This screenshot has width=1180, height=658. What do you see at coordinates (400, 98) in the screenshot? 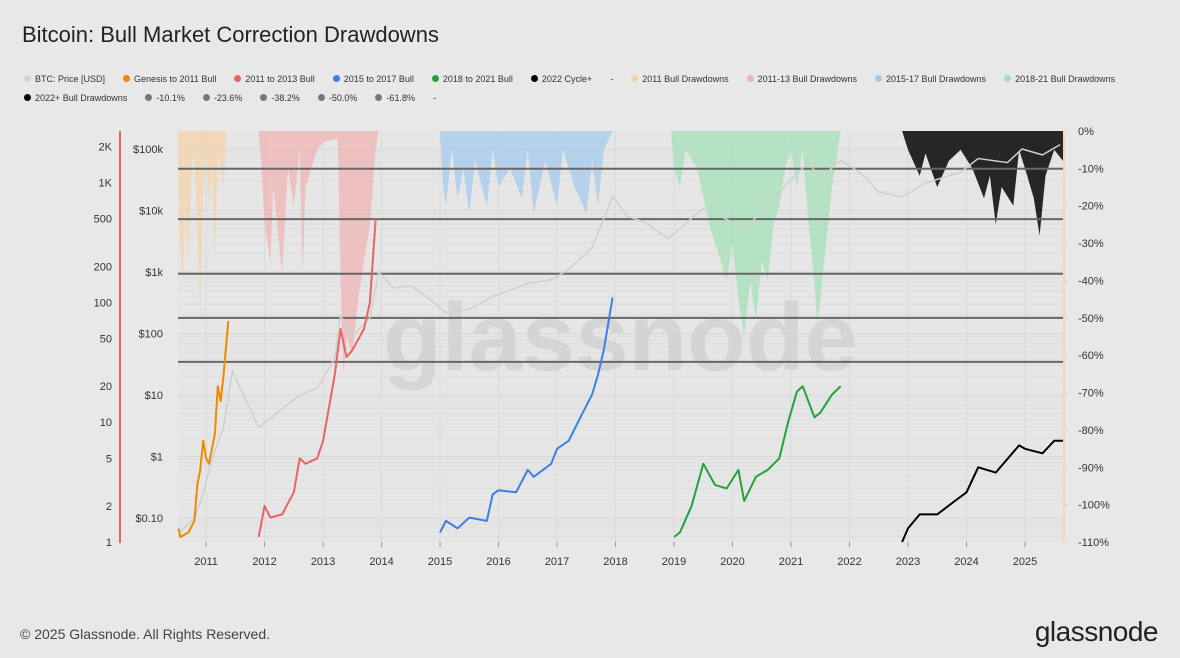
I see `legend-label: -61.8%` at bounding box center [400, 98].